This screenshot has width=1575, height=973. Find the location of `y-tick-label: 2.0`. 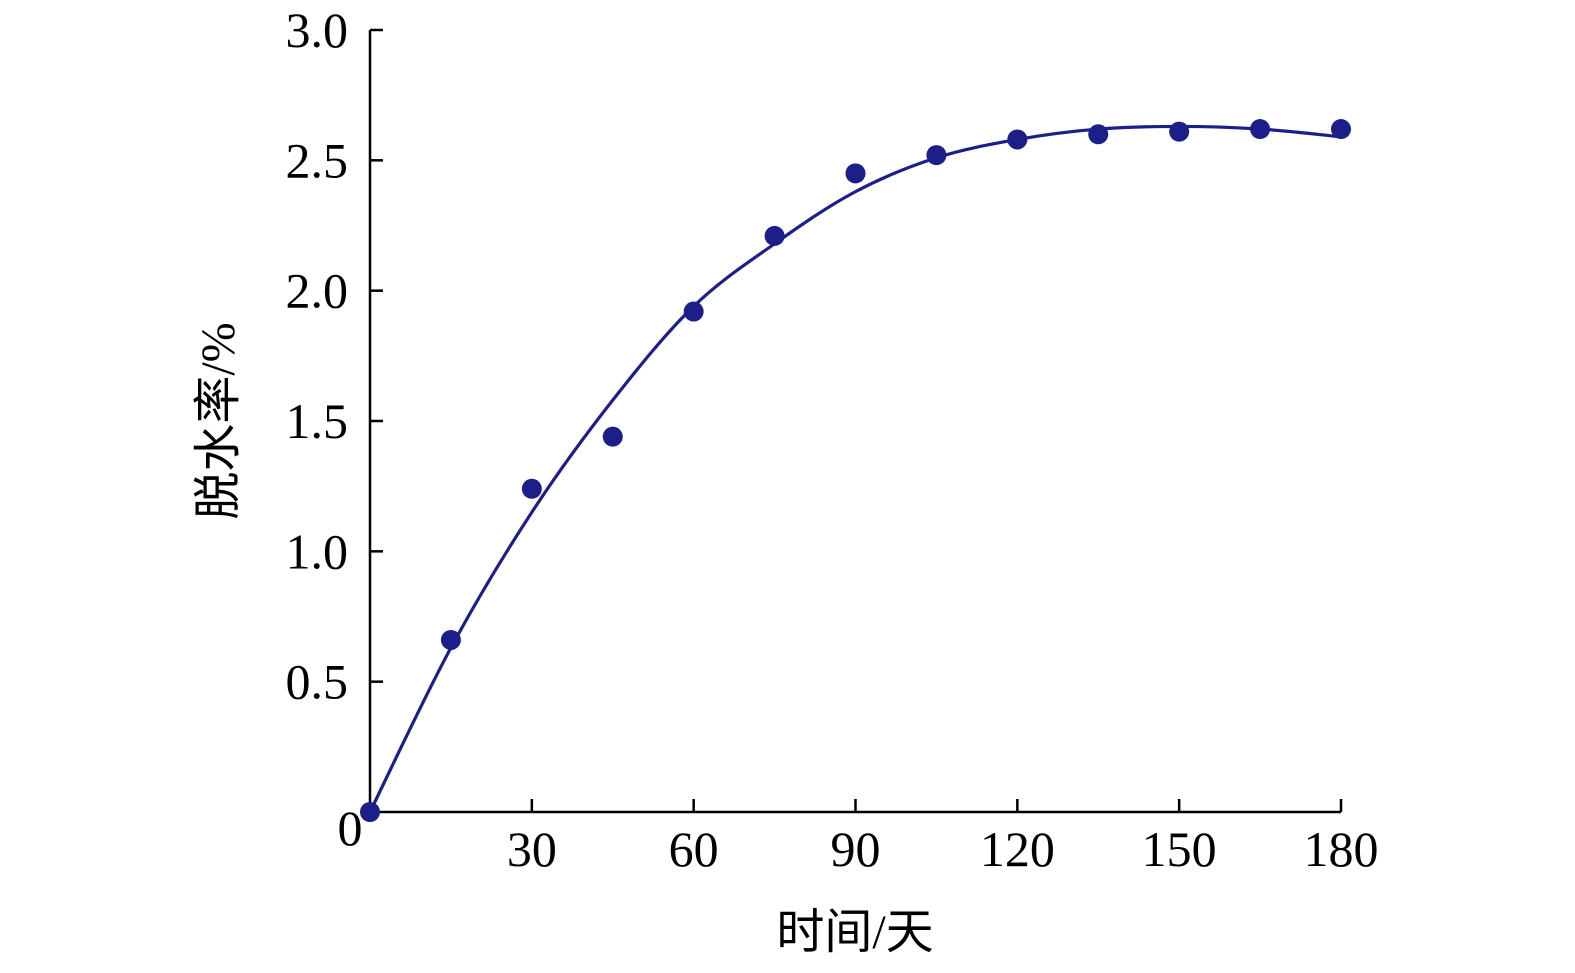

y-tick-label: 2.0 is located at coordinates (317, 291).